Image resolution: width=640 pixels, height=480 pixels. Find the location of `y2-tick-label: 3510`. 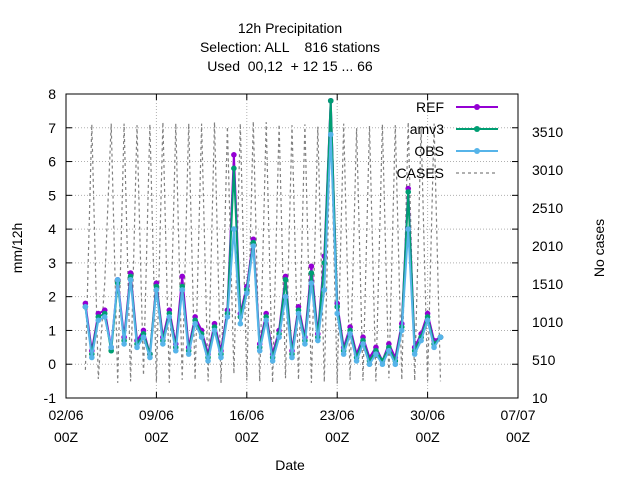

y2-tick-label: 3510 is located at coordinates (547, 132).